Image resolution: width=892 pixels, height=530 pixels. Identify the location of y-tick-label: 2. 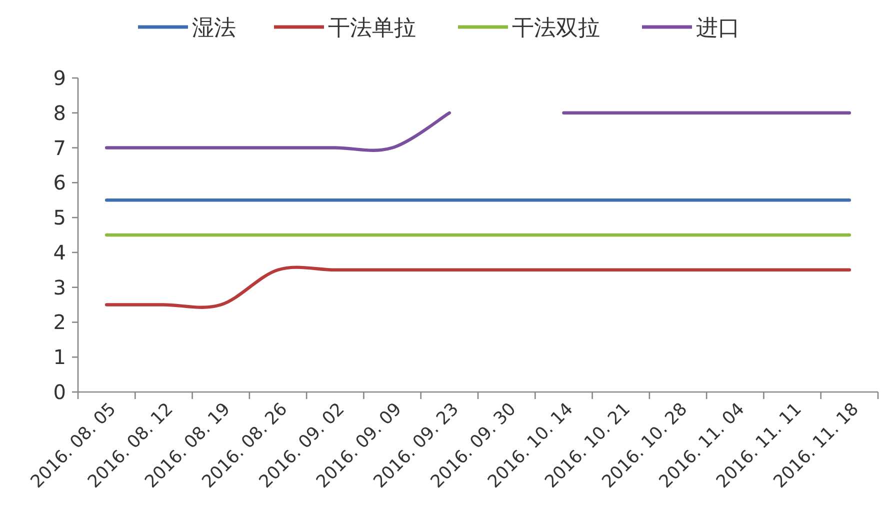
(59, 322).